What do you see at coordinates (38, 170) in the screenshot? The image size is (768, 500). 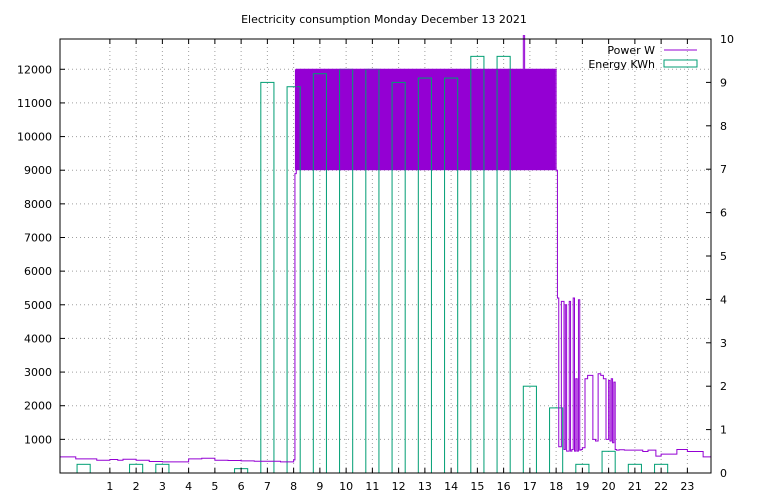 I see `y-left-tick-label: 9000` at bounding box center [38, 170].